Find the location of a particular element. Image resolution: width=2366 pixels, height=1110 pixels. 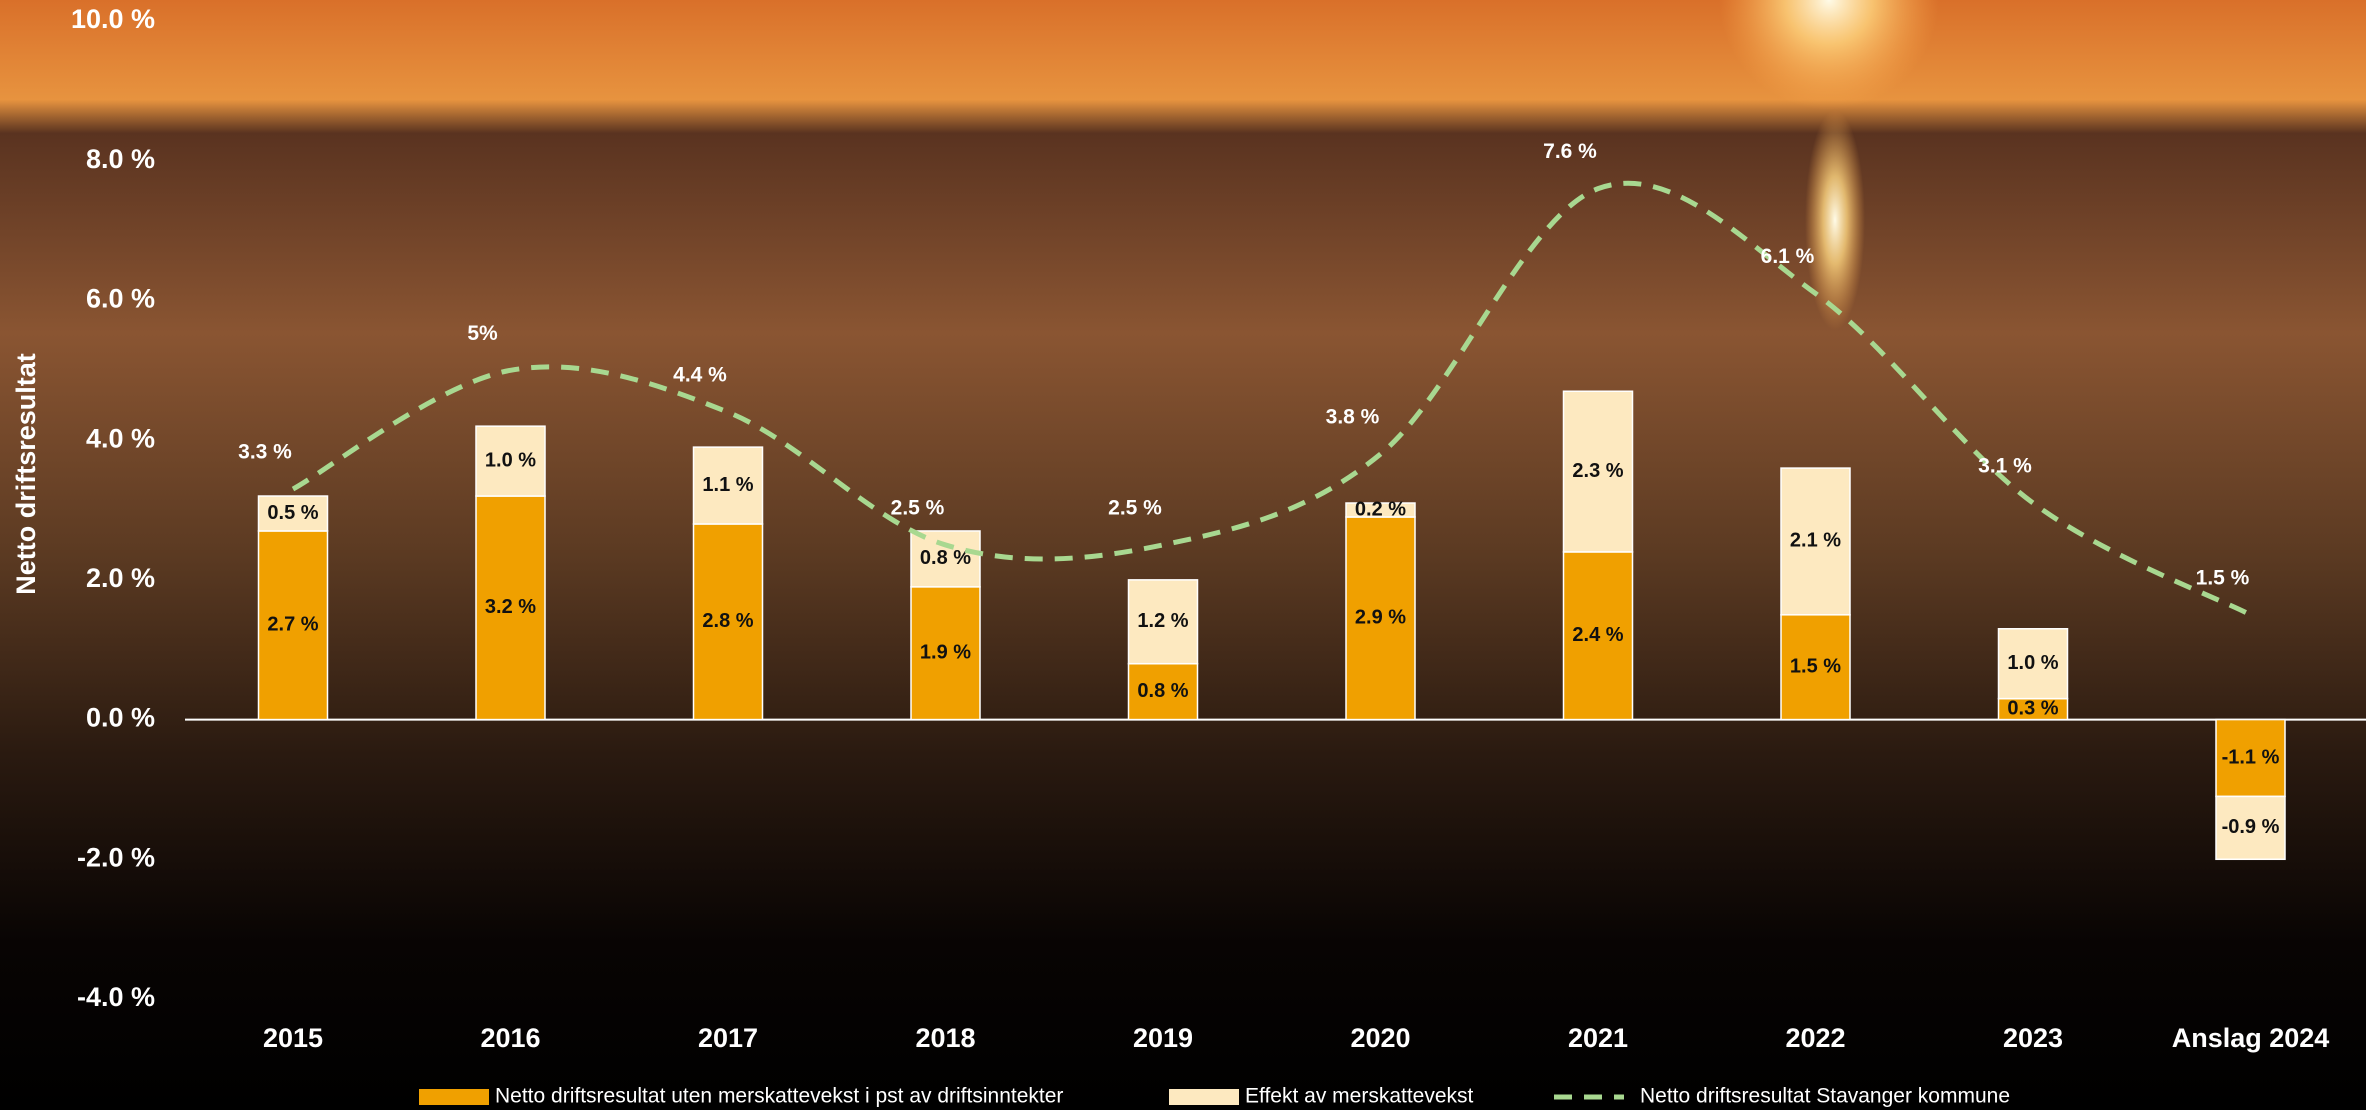

bar-label: 3.2 % is located at coordinates (510, 607).